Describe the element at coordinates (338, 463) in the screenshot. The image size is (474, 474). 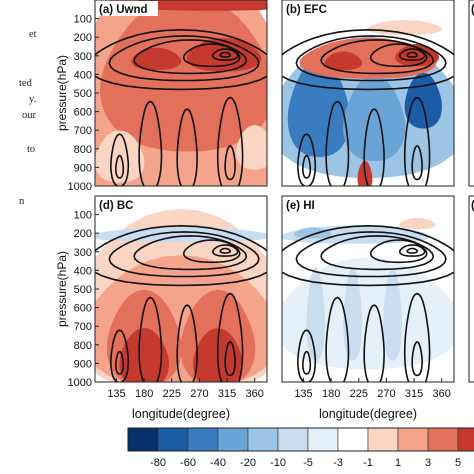
I see `colorbar-tick-label-7: -3` at that location.